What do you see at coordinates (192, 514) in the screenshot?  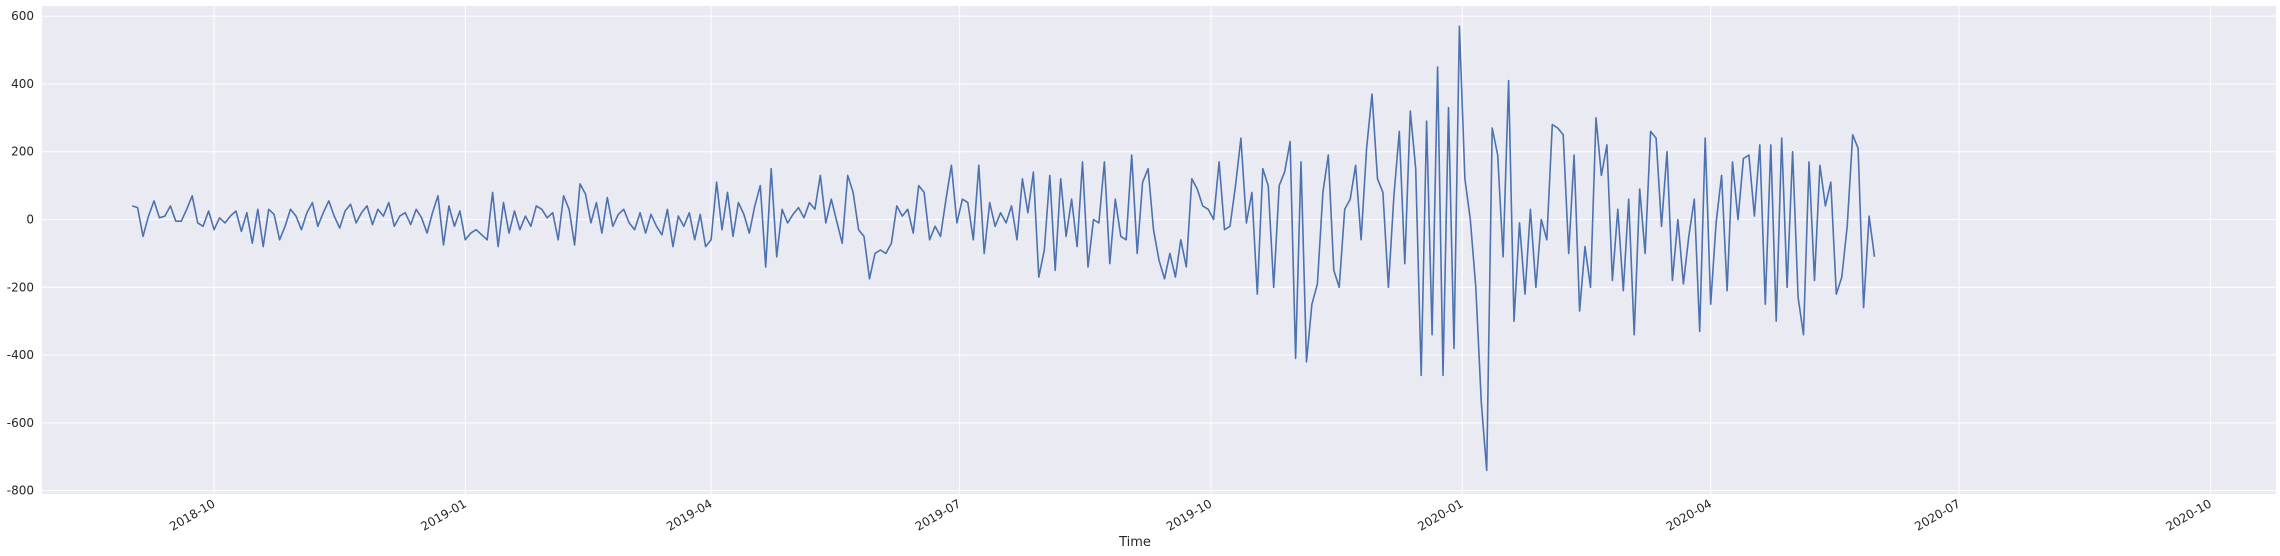 I see `x-tick-label: 2018-10` at bounding box center [192, 514].